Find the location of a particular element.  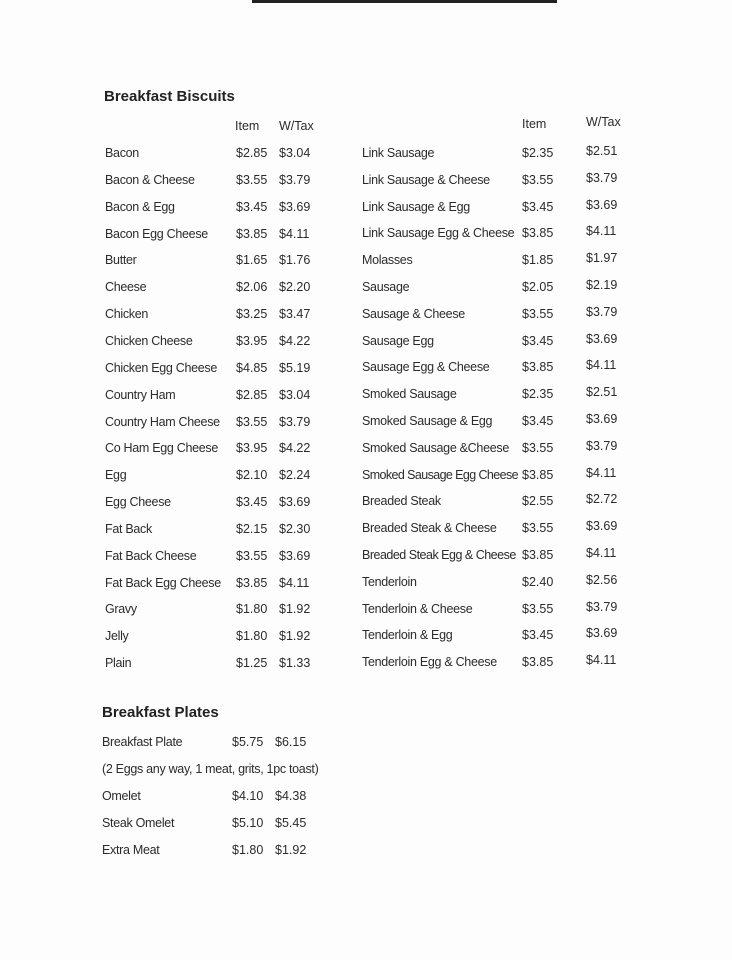

right-item-price: $2.35 is located at coordinates (538, 153).